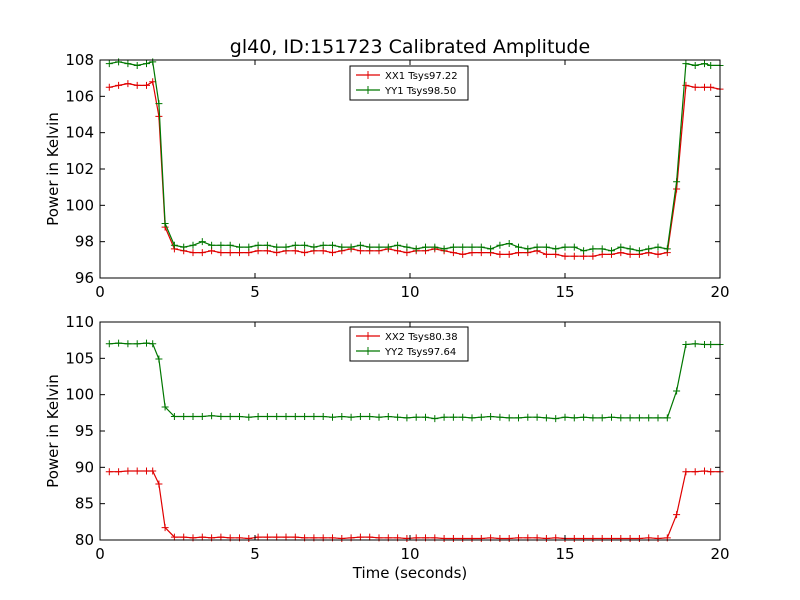 Image resolution: width=800 pixels, height=600 pixels. Describe the element at coordinates (84, 431) in the screenshot. I see `y-tick-label: 95` at that location.